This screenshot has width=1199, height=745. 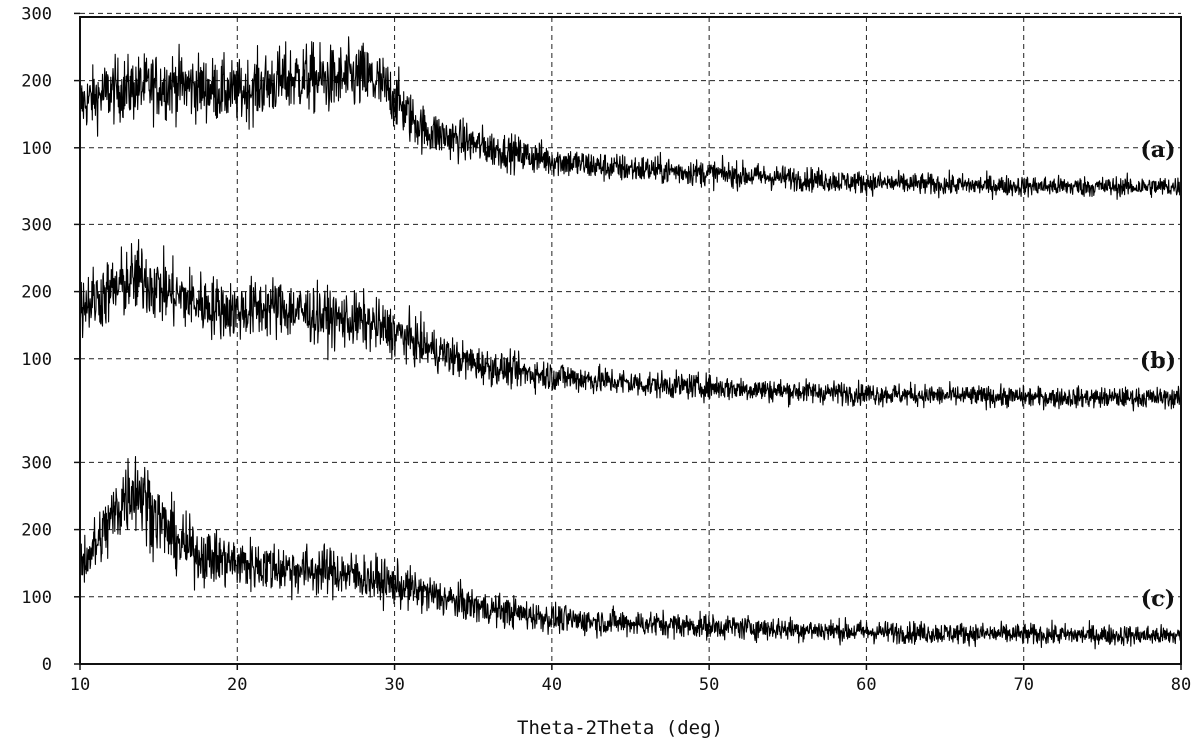 I want to click on panel-2-y-tick-label-0: 0, so click(x=47, y=665).